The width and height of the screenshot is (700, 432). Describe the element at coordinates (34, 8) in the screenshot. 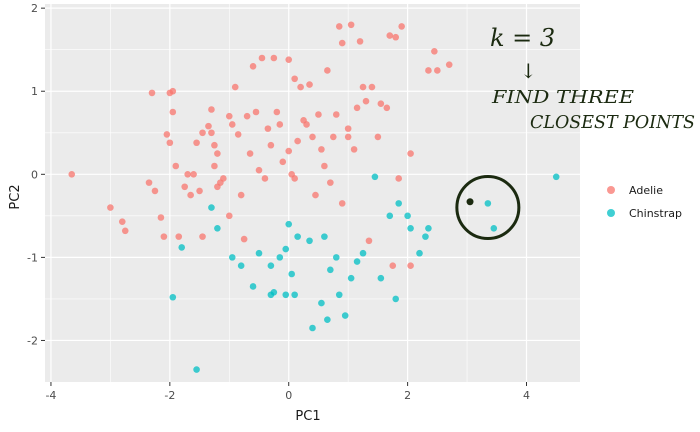

I see `y-tick-label: 2` at that location.